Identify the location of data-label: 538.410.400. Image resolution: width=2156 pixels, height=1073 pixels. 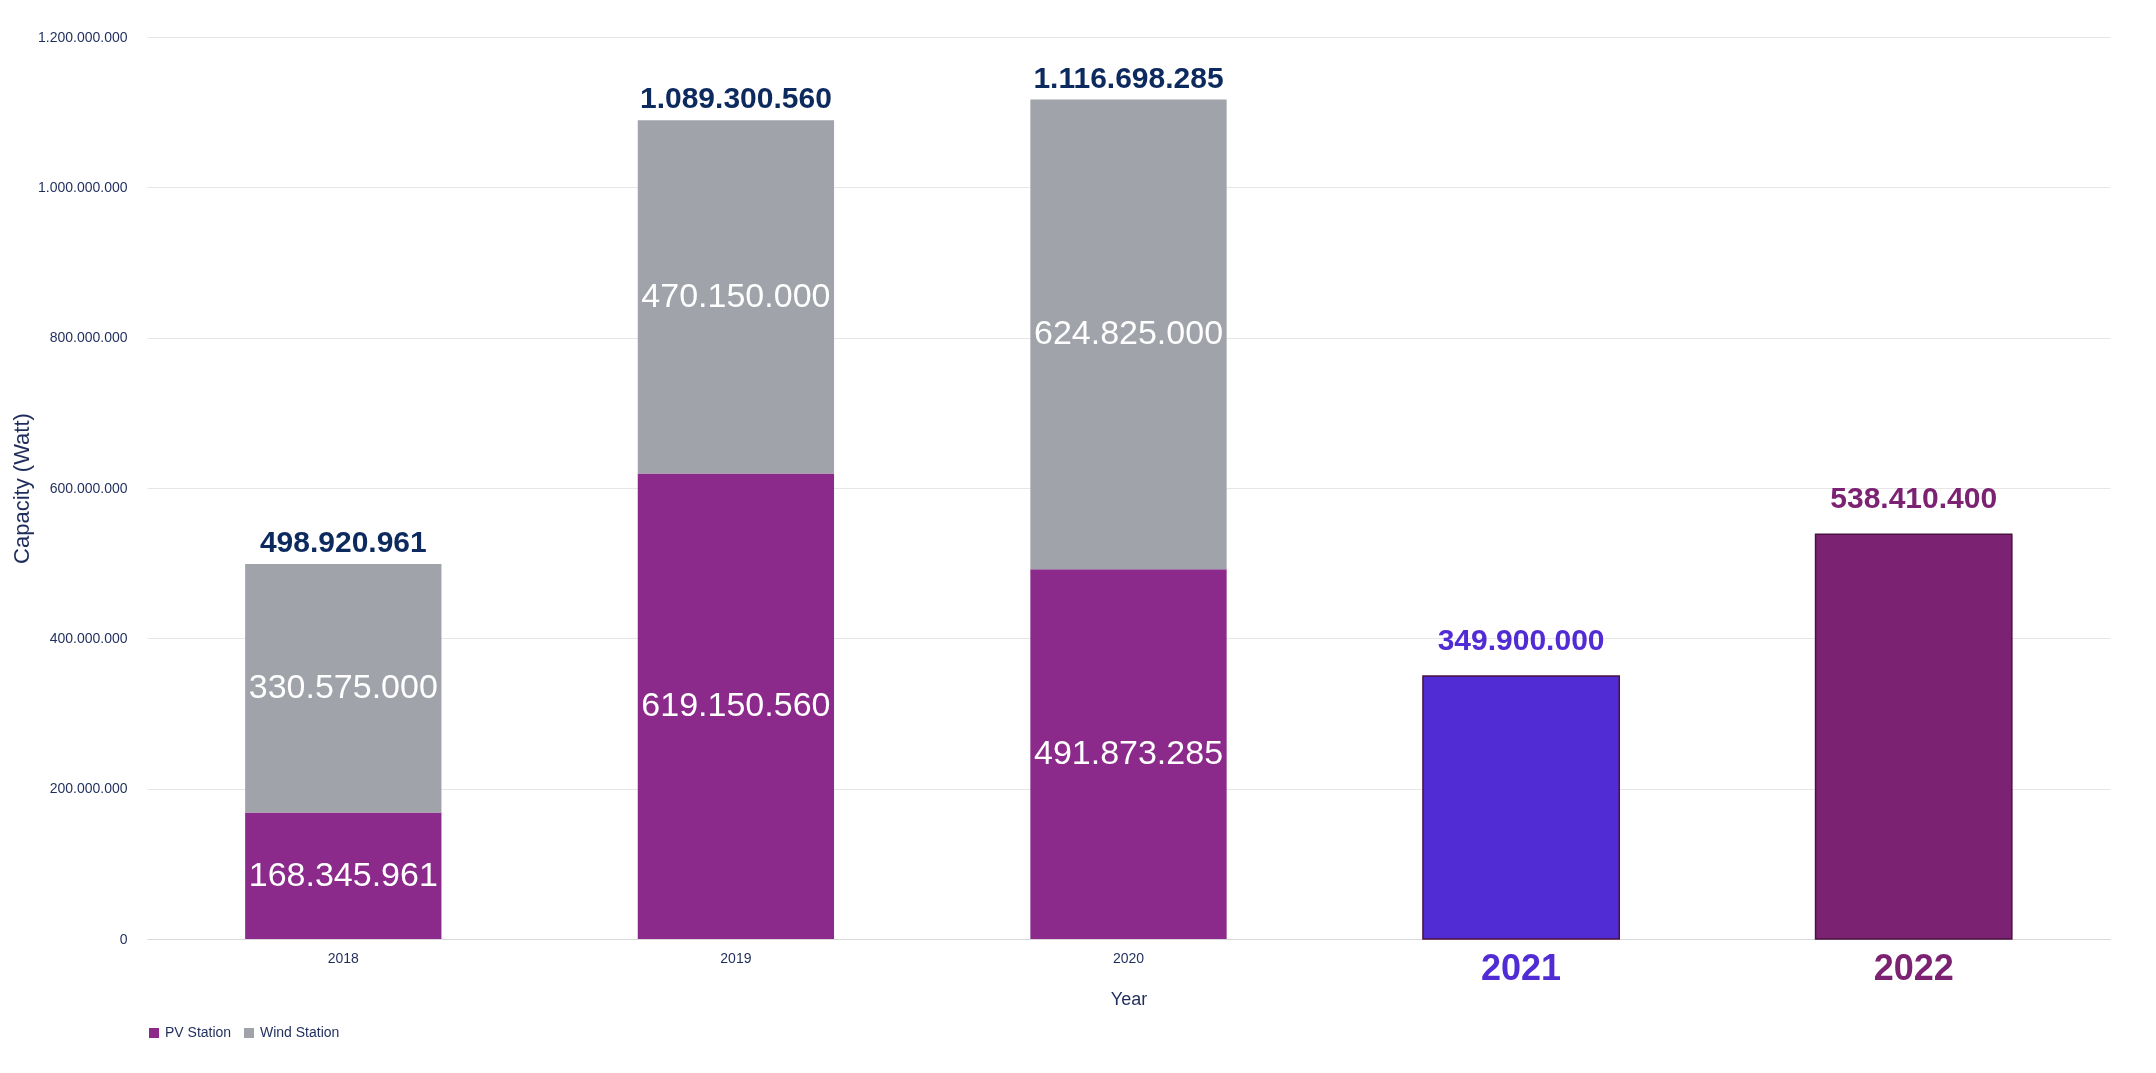
(1914, 498).